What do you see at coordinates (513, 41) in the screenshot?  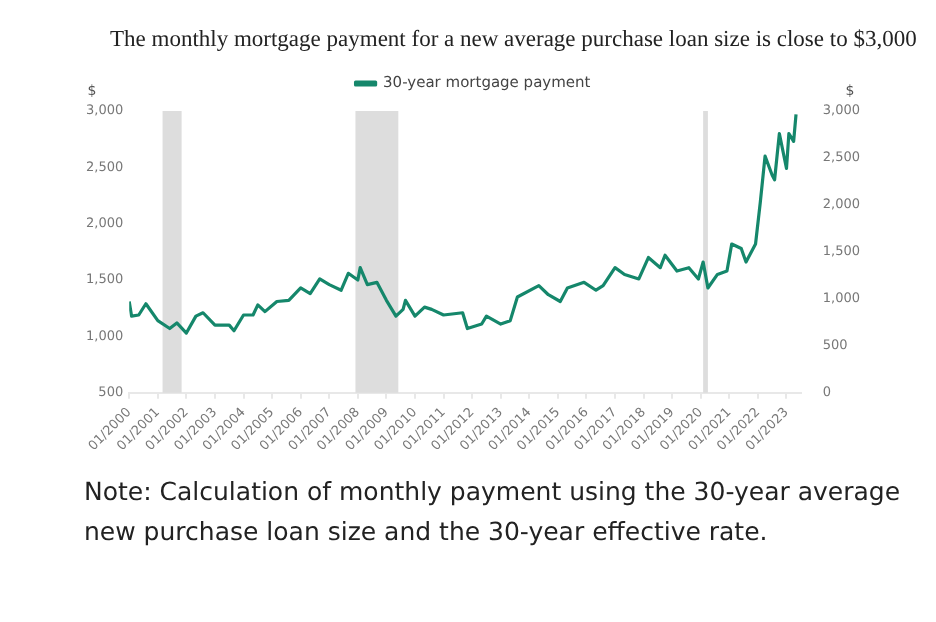 I see `chart-title: The monthly mortgage payment for a new average purchase loan size is close to $3,000` at bounding box center [513, 41].